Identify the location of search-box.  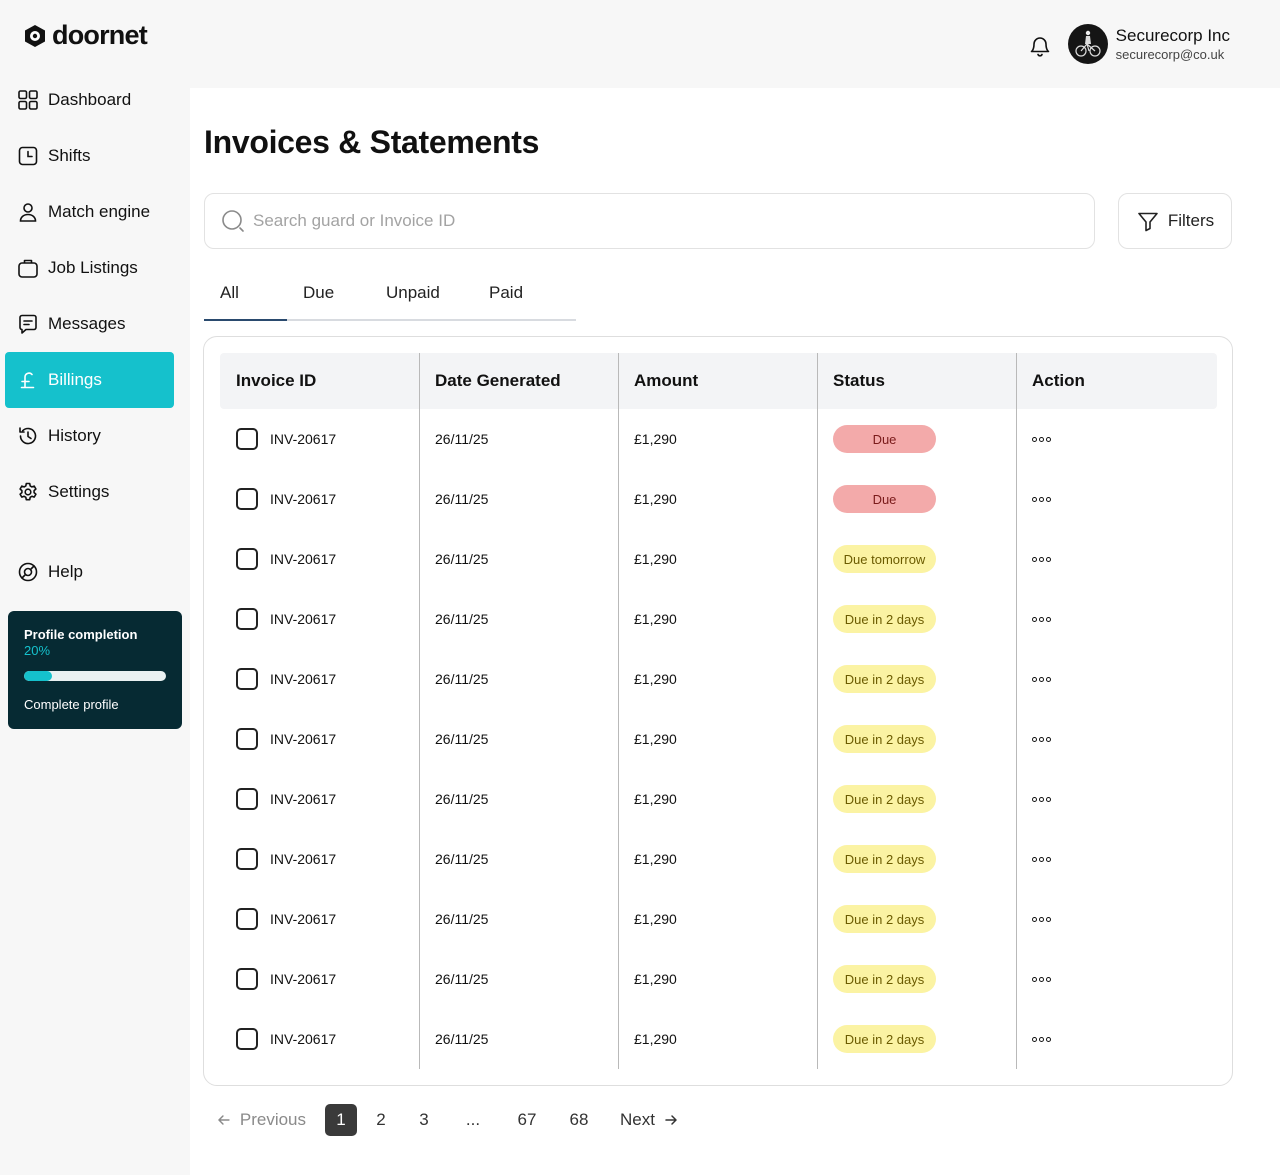
(649, 221).